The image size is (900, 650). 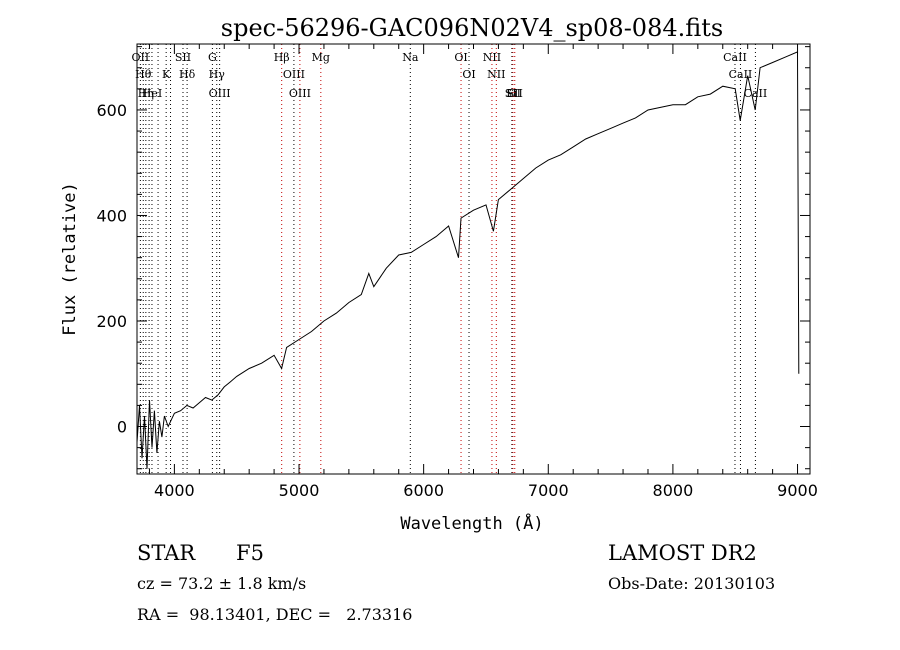 I want to click on line-label-12-0: OIII, so click(x=220, y=93).